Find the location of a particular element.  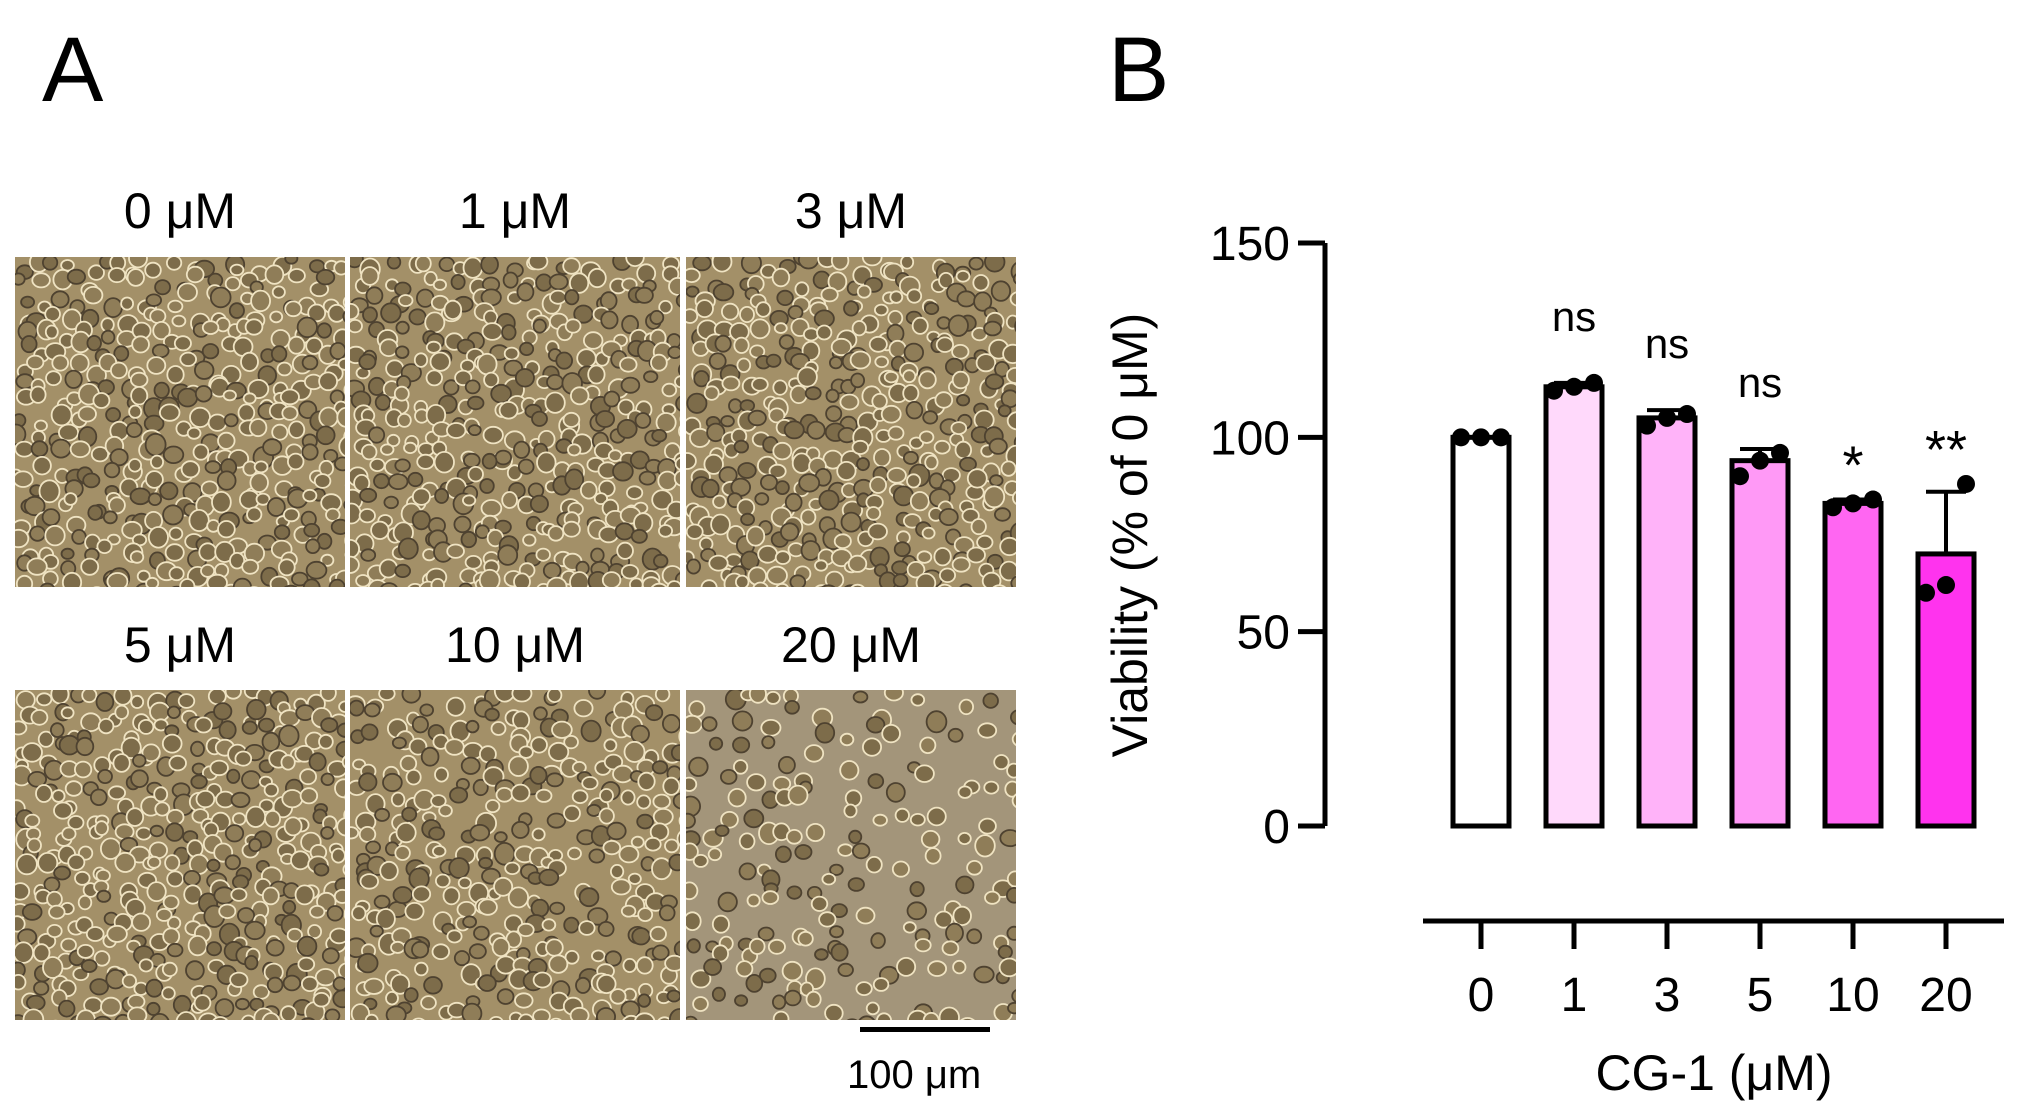

significance-label: ns is located at coordinates (1667, 343).